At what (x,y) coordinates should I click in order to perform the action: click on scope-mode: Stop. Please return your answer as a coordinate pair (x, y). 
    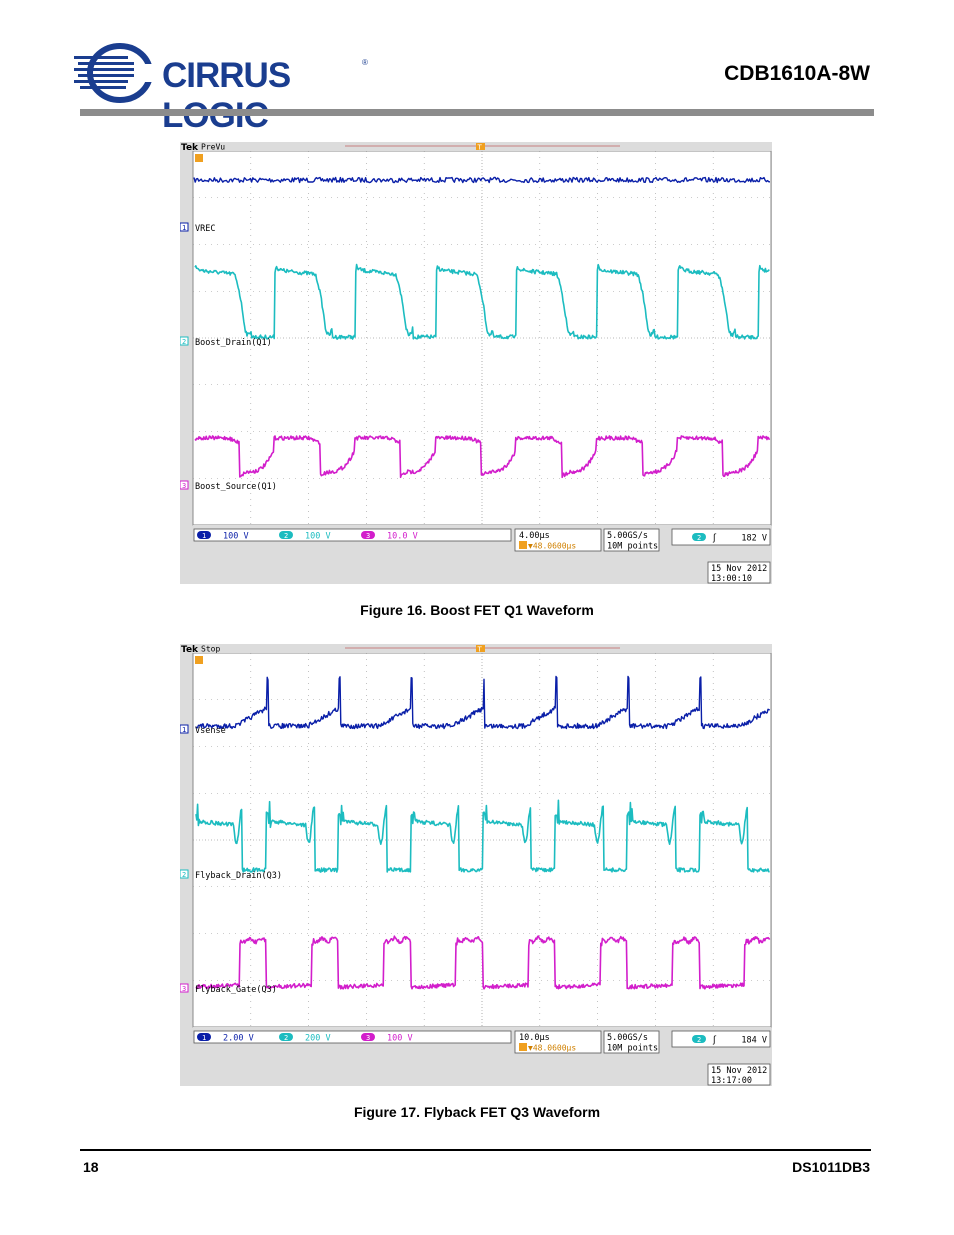
    Looking at the image, I should click on (210, 649).